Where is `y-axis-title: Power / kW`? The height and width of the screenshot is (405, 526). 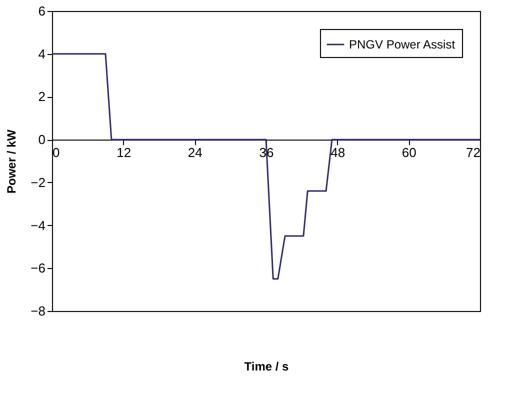 y-axis-title: Power / kW is located at coordinates (11, 161).